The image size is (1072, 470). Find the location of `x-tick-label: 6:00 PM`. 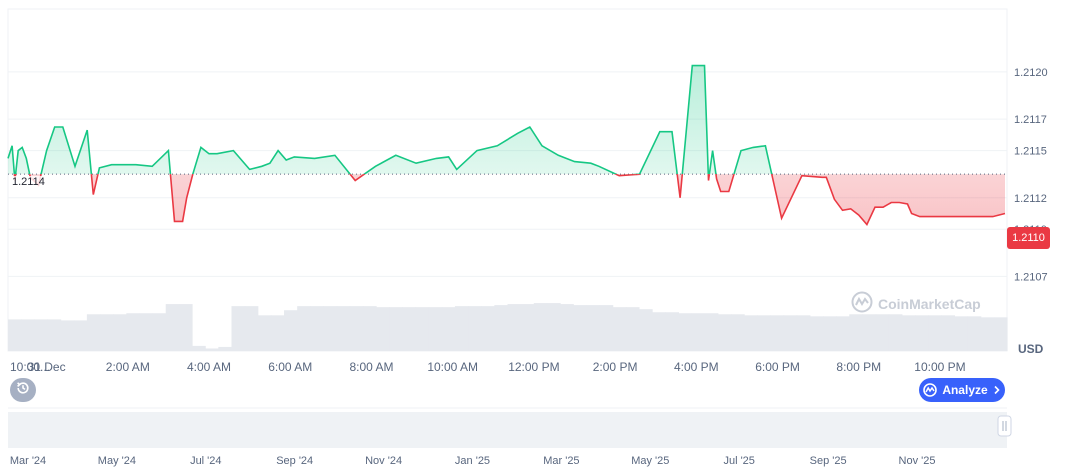

x-tick-label: 6:00 PM is located at coordinates (777, 367).